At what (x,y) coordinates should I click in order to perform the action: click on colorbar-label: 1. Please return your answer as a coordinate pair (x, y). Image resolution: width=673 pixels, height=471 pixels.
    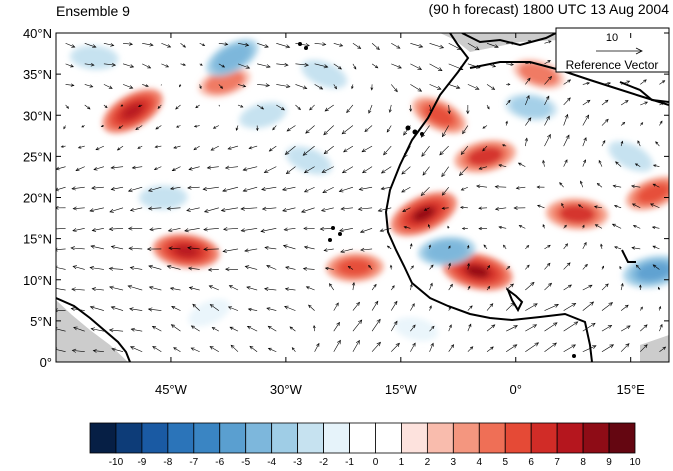
    Looking at the image, I should click on (402, 462).